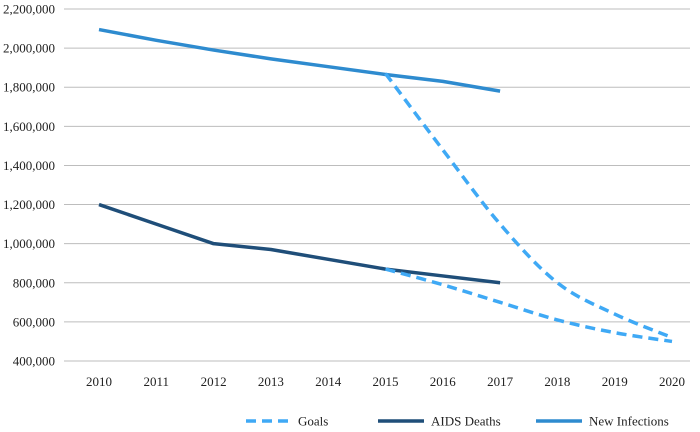 Image resolution: width=700 pixels, height=432 pixels. What do you see at coordinates (629, 421) in the screenshot?
I see `legend-label-new-infections: New Infections` at bounding box center [629, 421].